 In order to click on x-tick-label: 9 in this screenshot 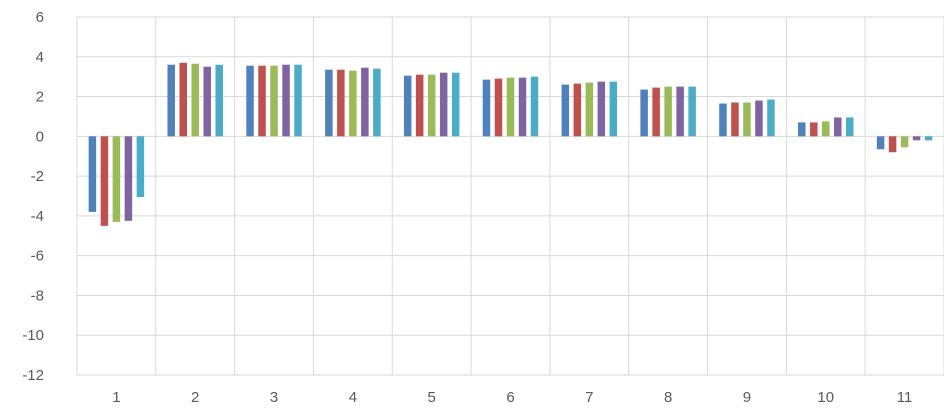, I will do `click(747, 397)`.